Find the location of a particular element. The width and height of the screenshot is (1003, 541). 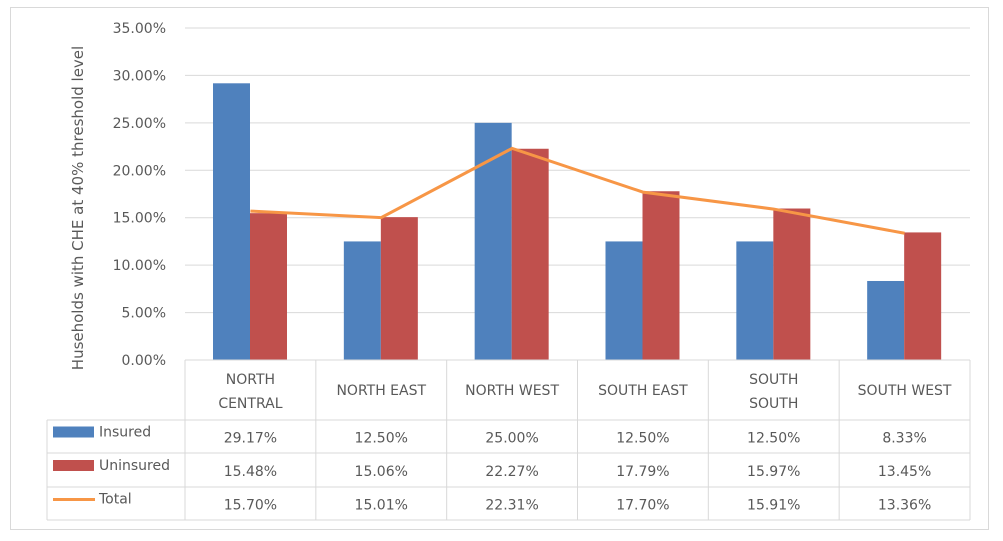

category-label: NORTH EAST is located at coordinates (381, 391).